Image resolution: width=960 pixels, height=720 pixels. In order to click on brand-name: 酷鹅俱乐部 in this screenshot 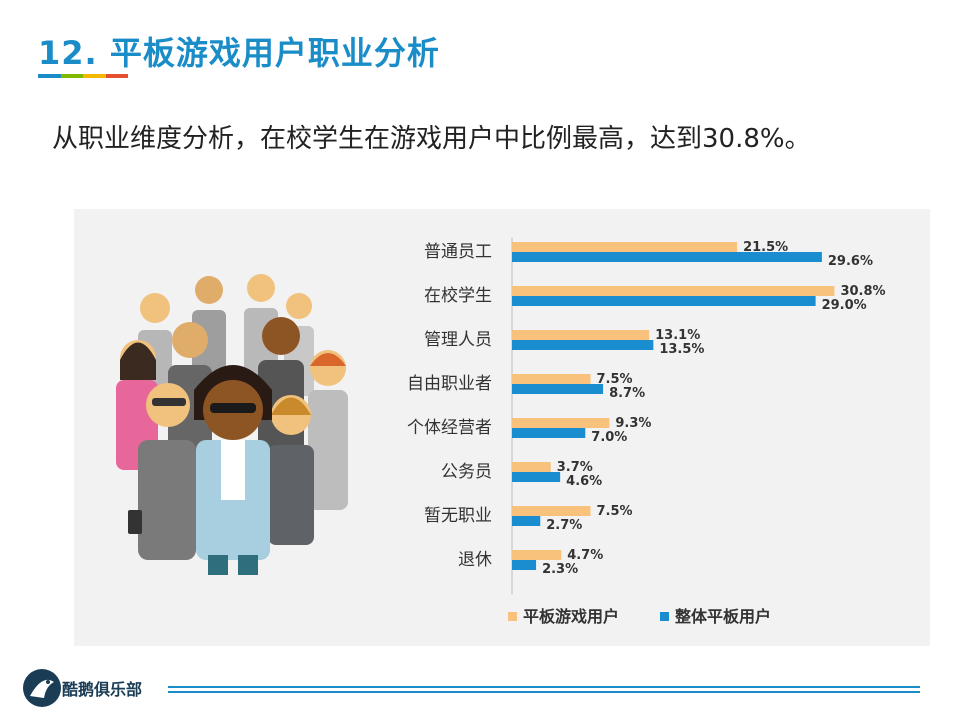, I will do `click(102, 689)`.